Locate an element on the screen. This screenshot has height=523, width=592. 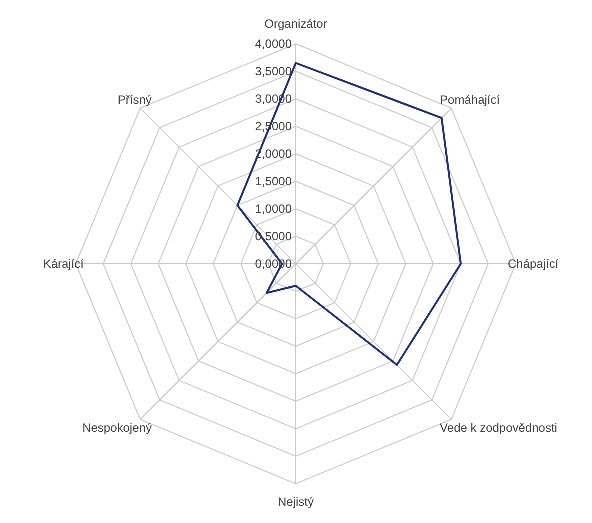
spoke-label: Organizátor is located at coordinates (296, 24).